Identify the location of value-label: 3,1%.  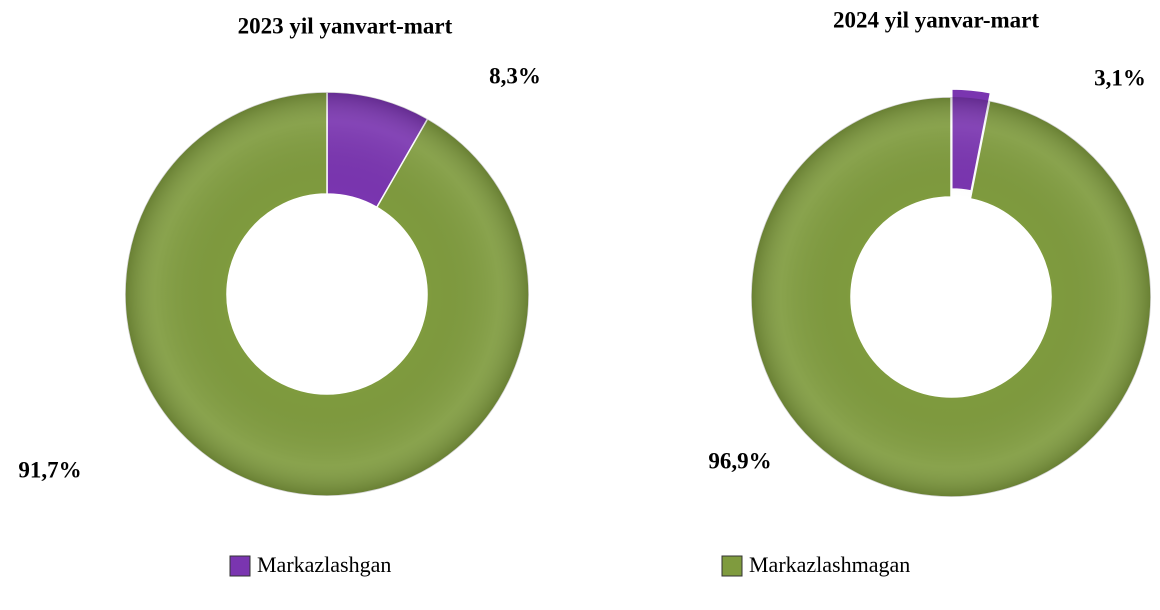
(1120, 77).